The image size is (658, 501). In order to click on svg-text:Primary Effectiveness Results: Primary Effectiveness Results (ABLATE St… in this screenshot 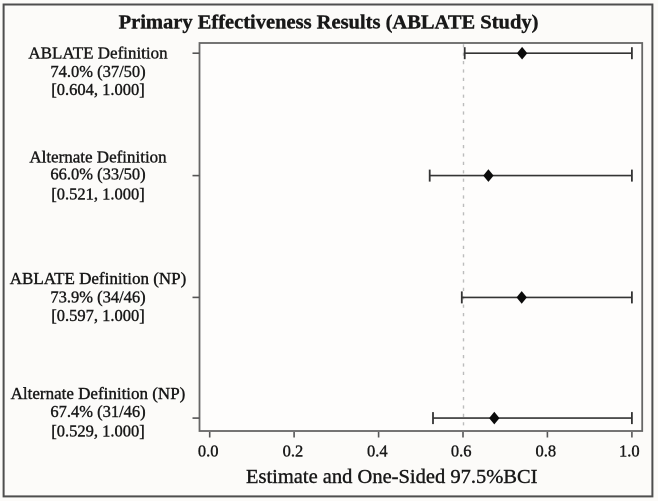, I will do `click(329, 22)`.